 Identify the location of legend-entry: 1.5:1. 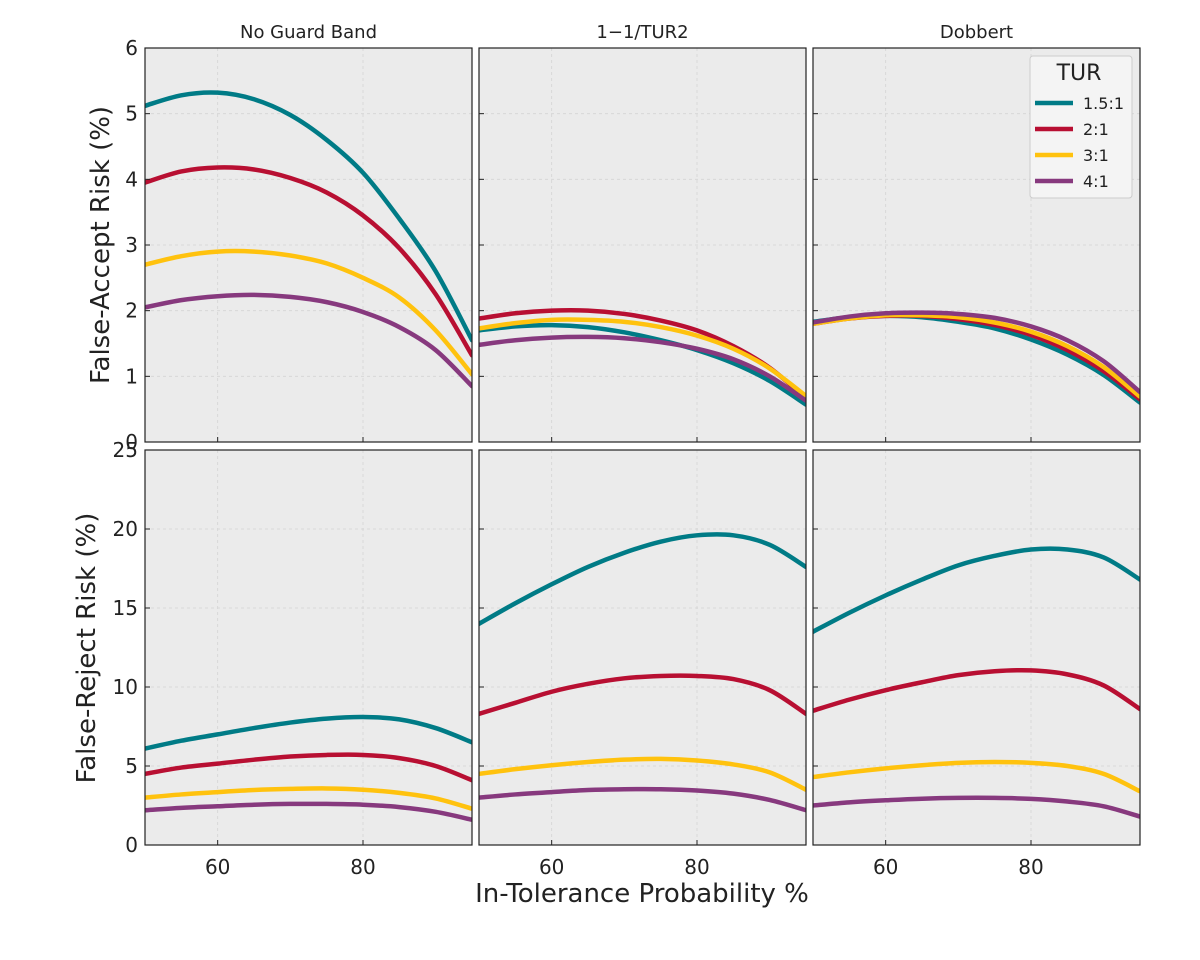
(1079, 103).